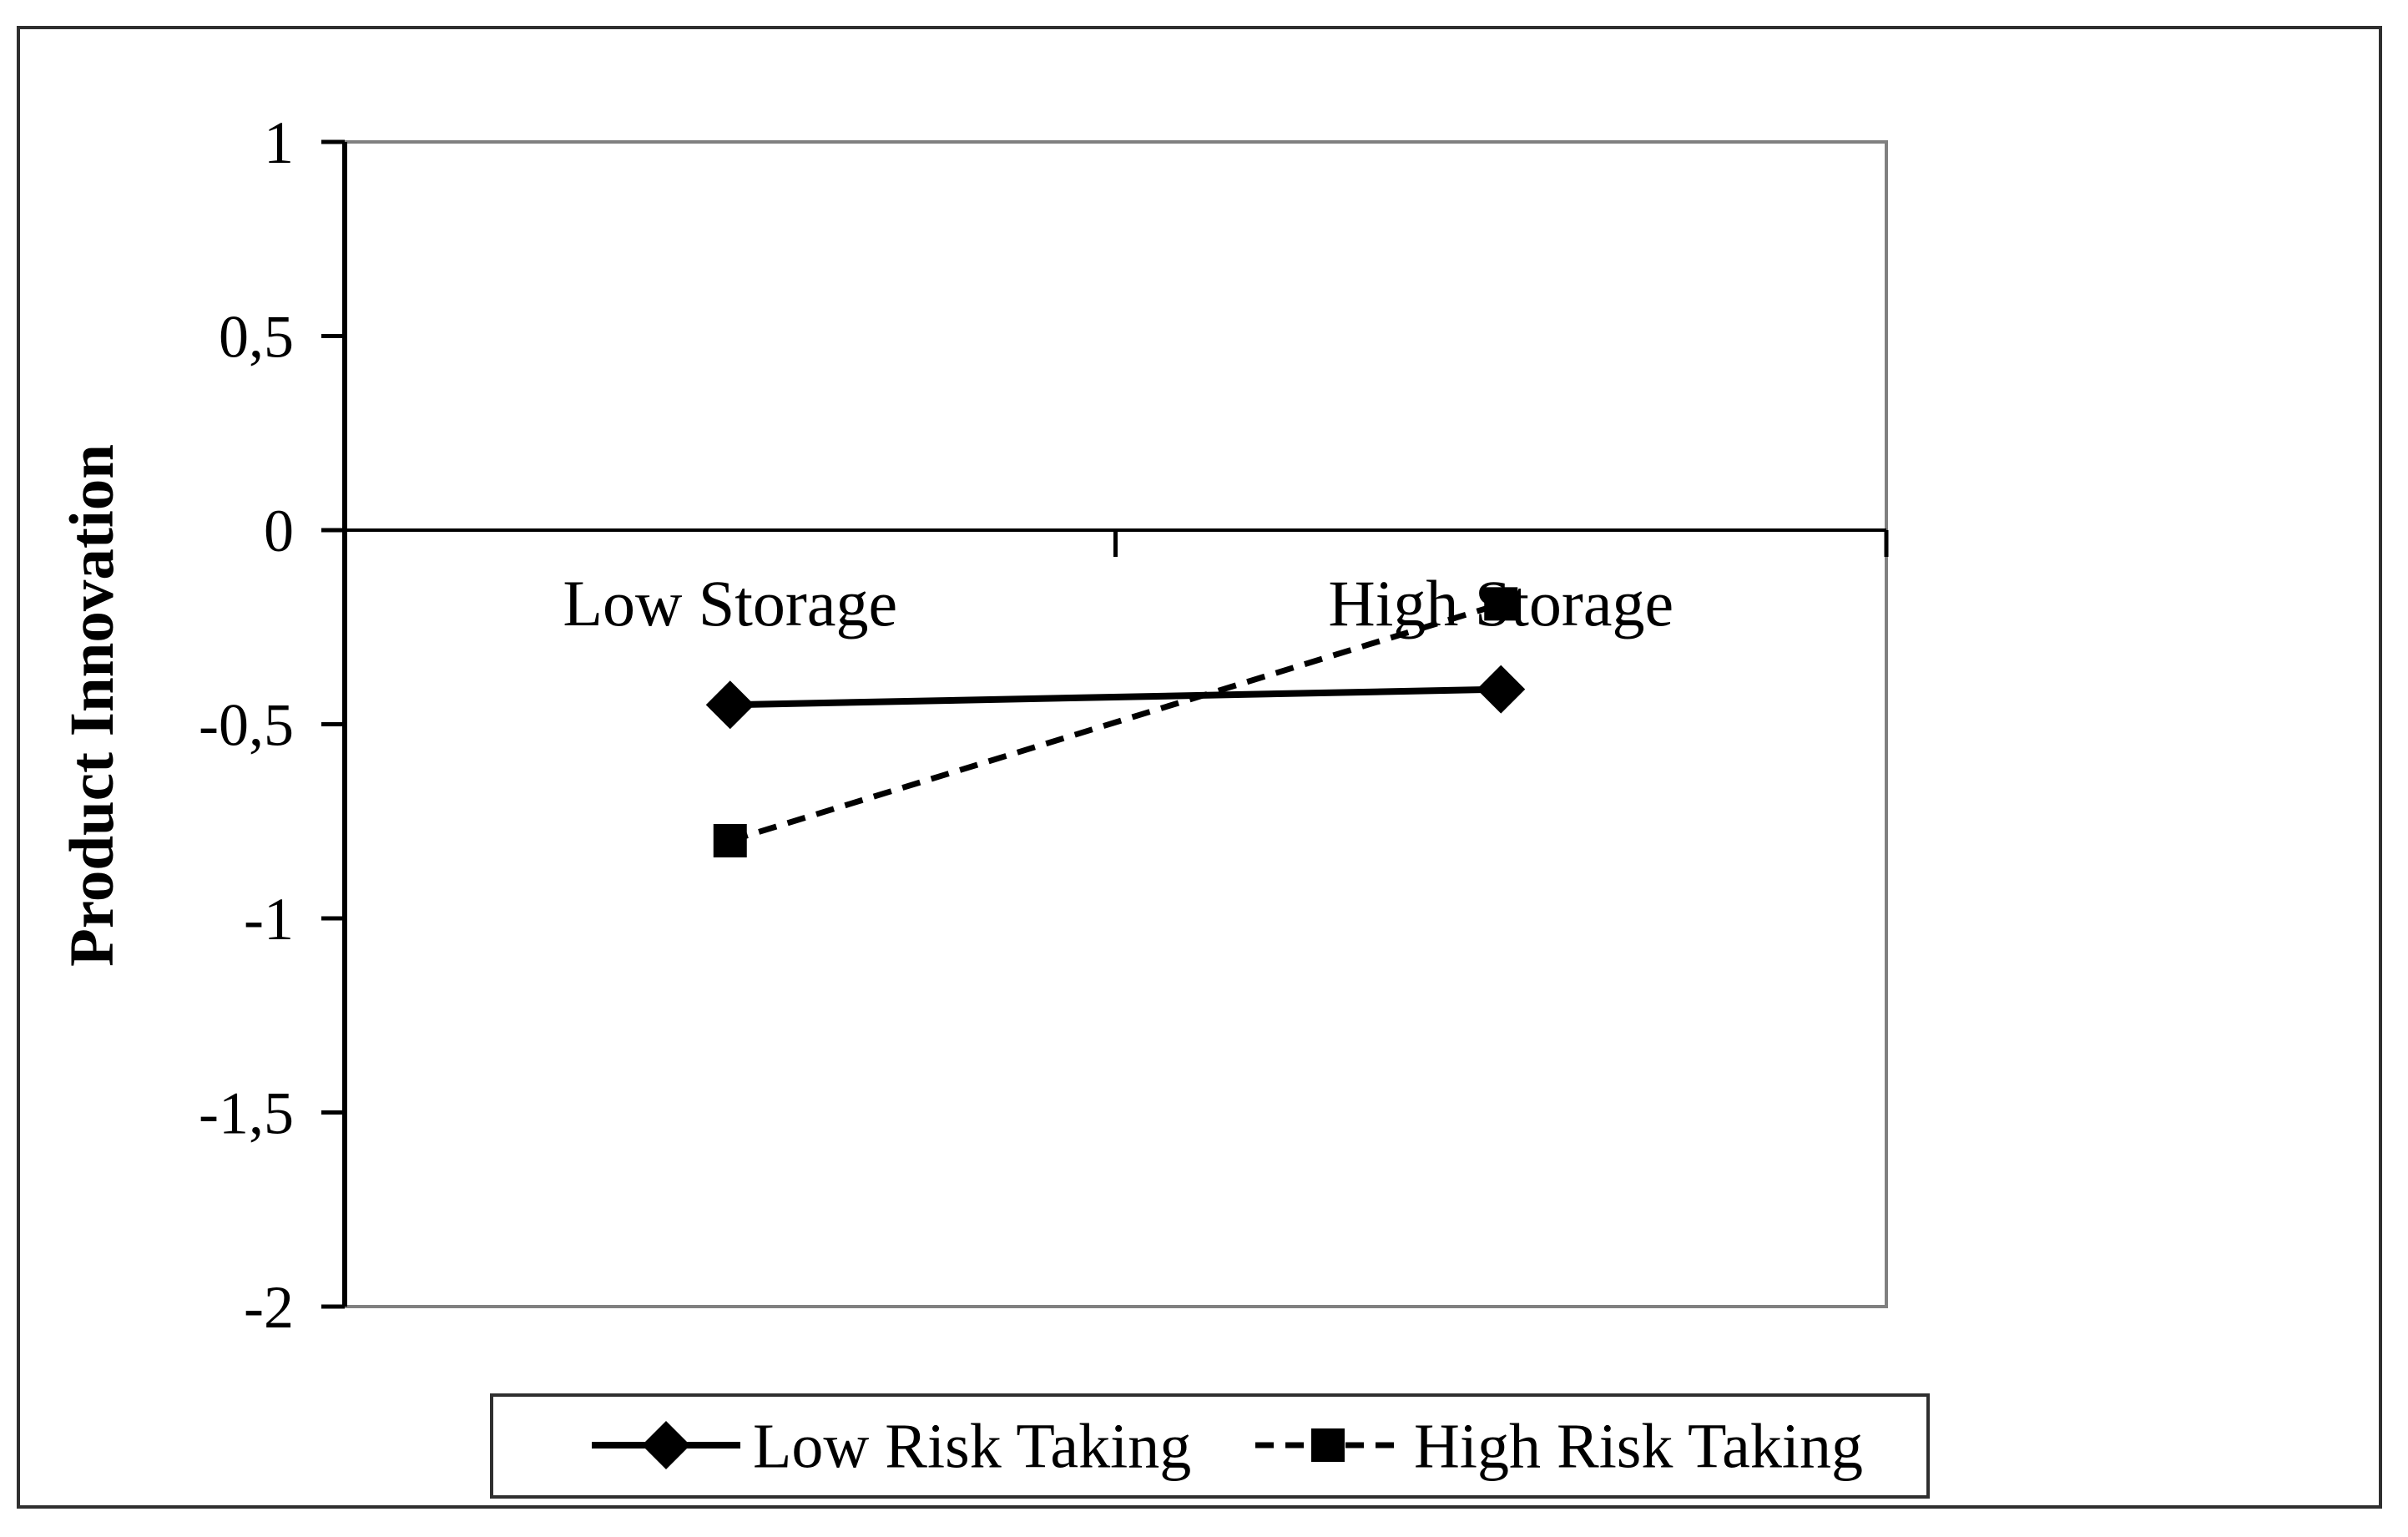 The width and height of the screenshot is (2408, 1537). I want to click on series-low-risk-taking, so click(1115, 697).